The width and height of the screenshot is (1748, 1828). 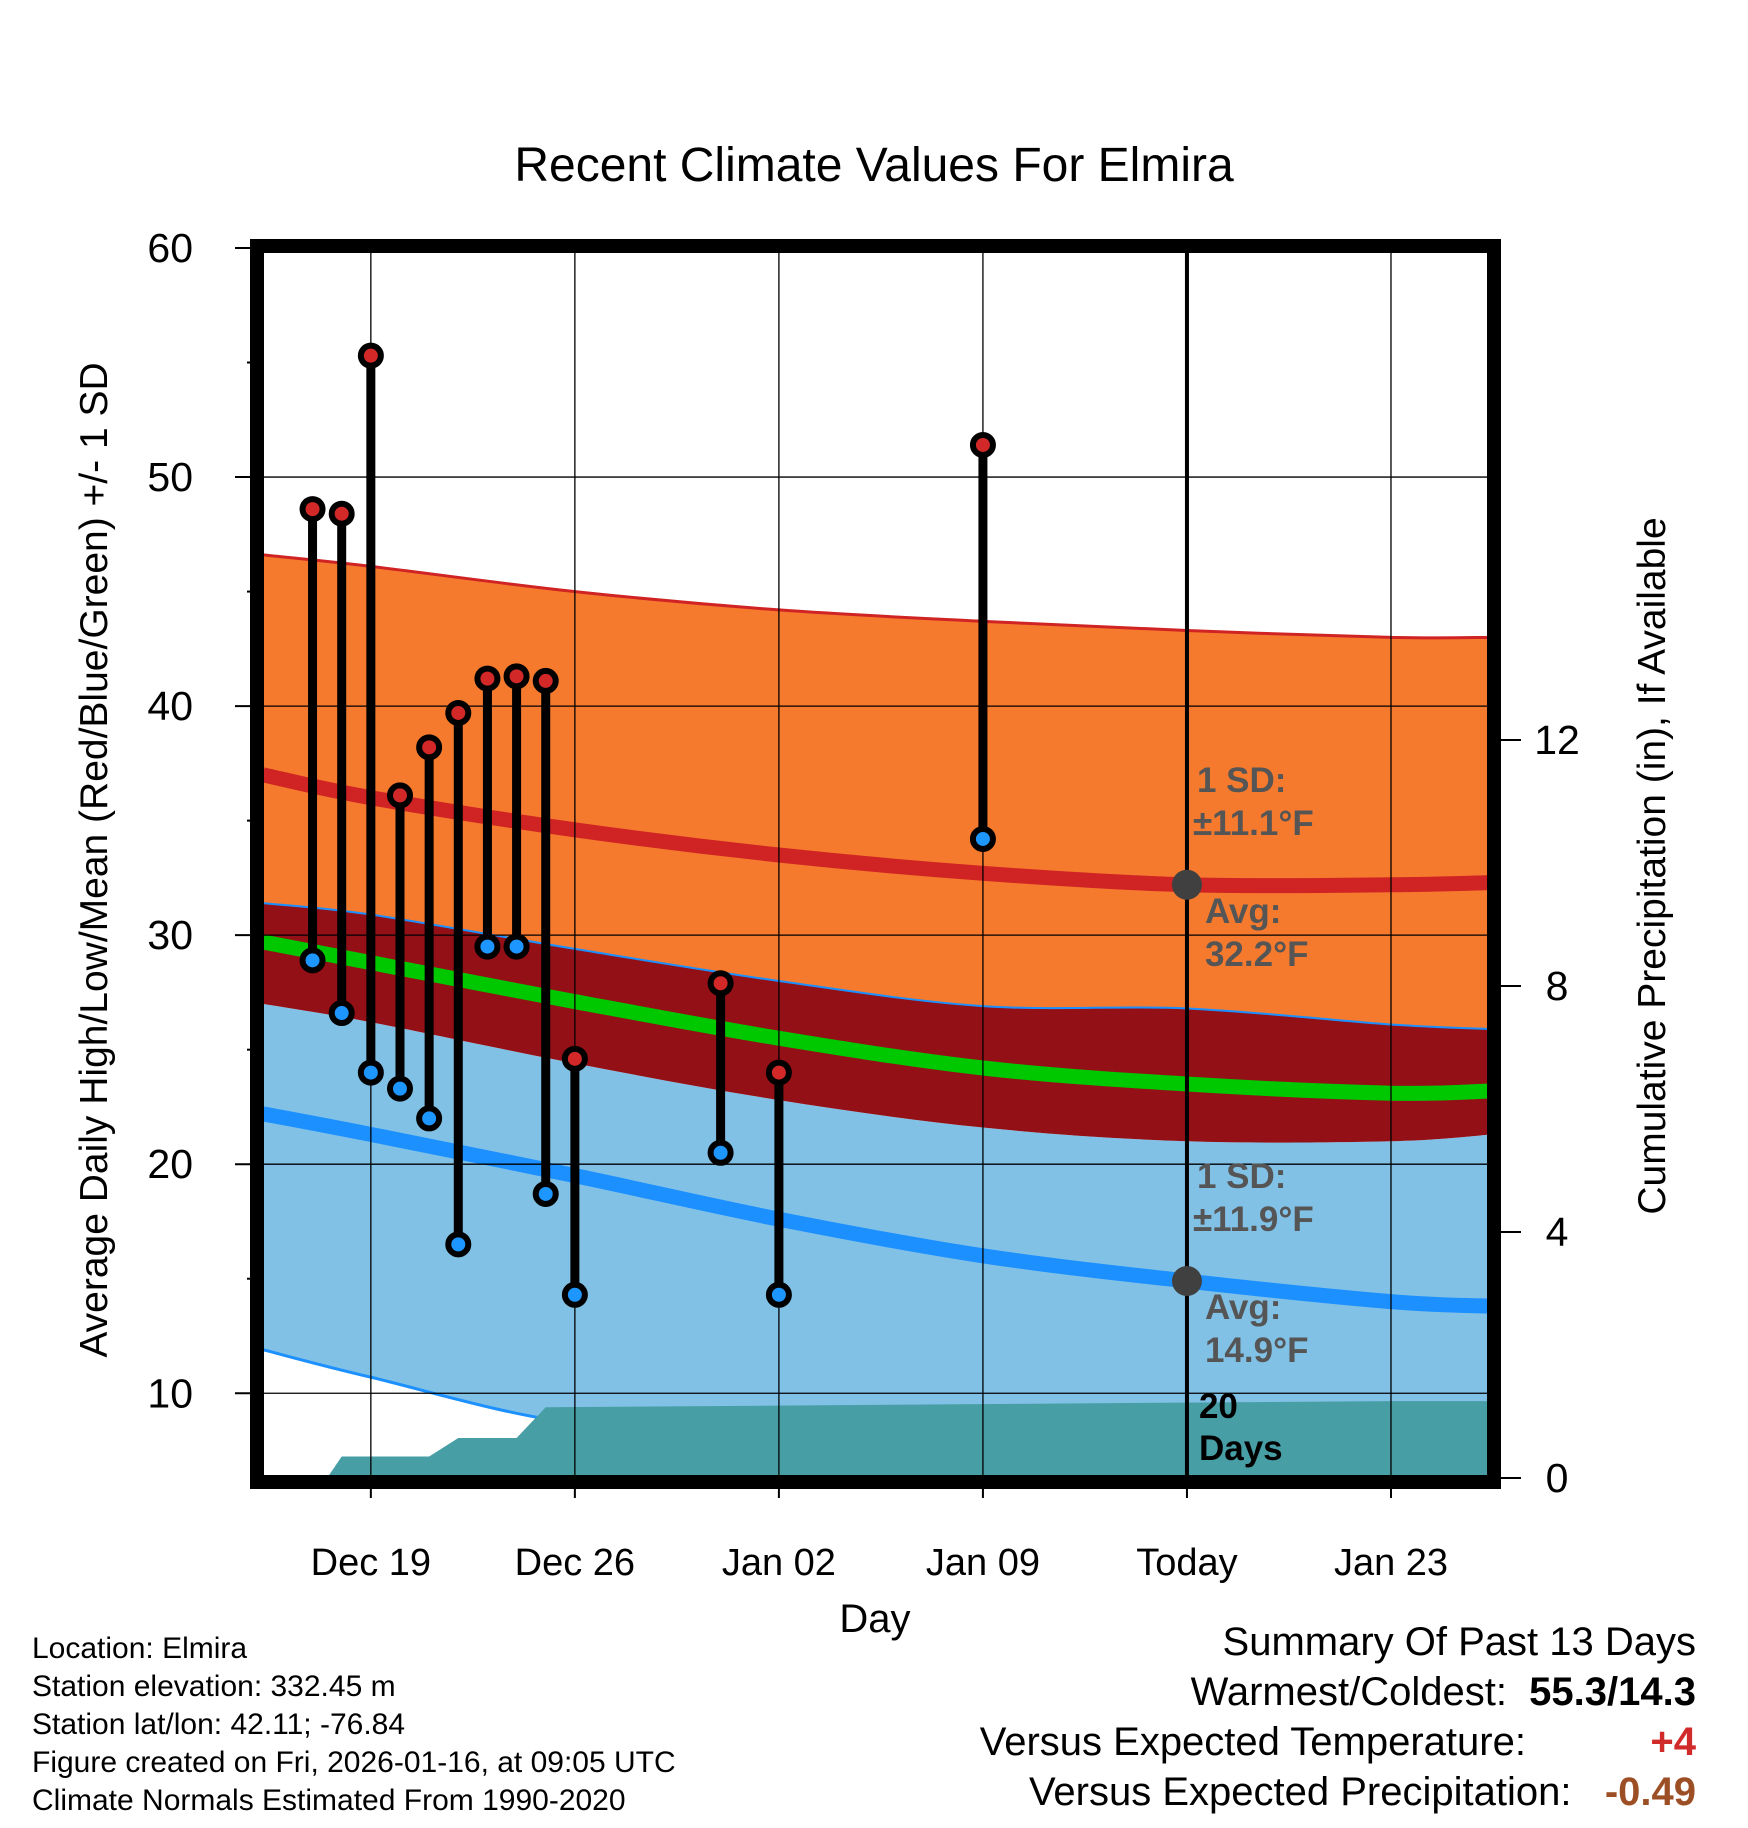 What do you see at coordinates (1186, 1563) in the screenshot?
I see `x-tick-label: Today` at bounding box center [1186, 1563].